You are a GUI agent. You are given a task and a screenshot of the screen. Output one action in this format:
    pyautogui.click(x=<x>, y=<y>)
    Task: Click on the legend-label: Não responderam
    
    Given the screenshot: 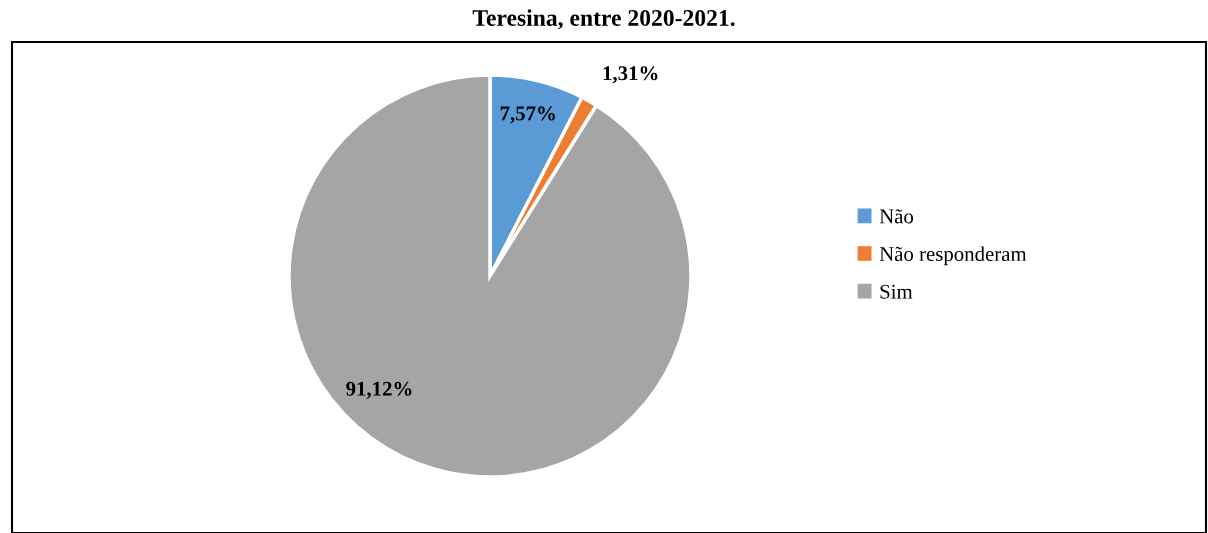 What is the action you would take?
    pyautogui.click(x=953, y=256)
    